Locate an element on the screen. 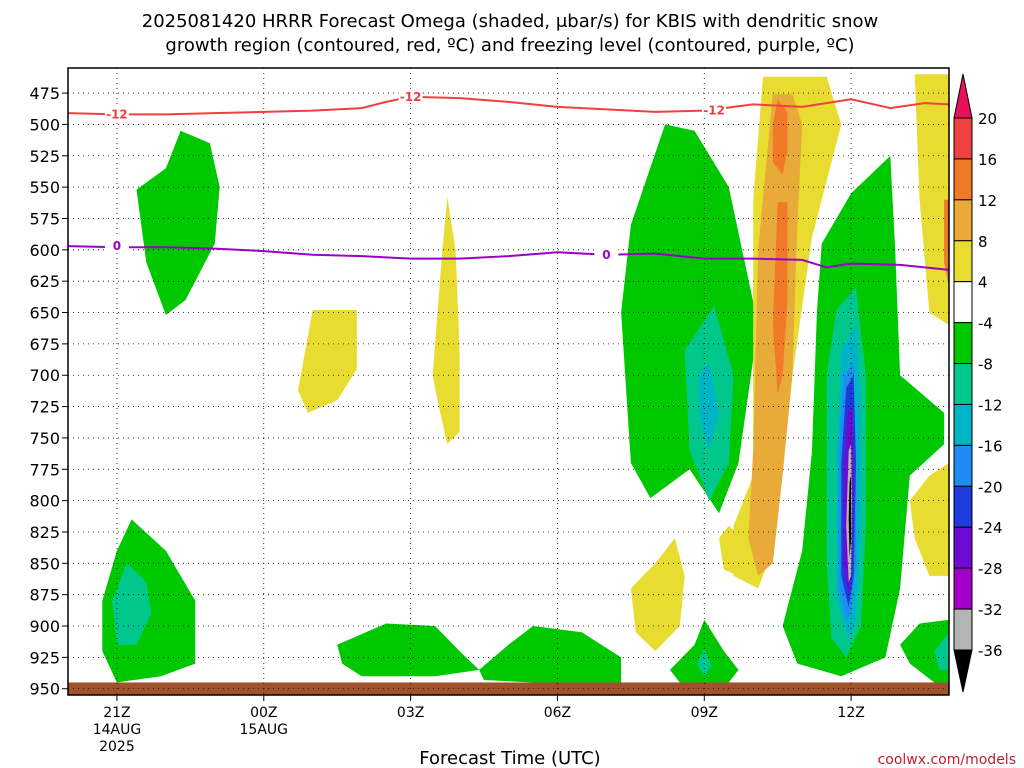 This screenshot has width=1024, height=768. x-tick-label: 15AUG is located at coordinates (264, 730).